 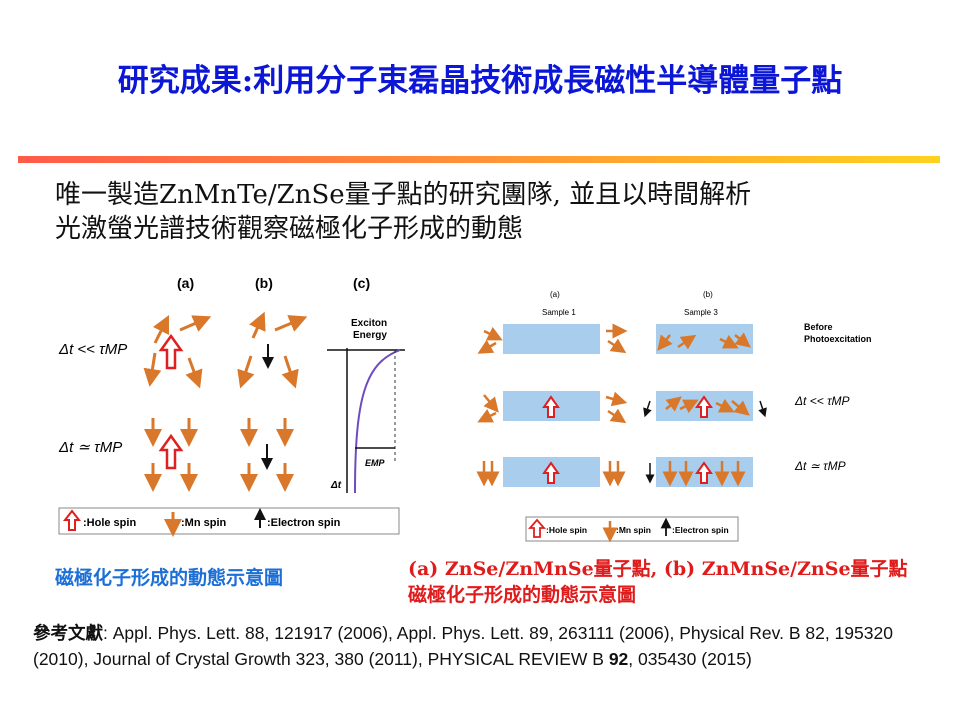 What do you see at coordinates (377, 421) in the screenshot?
I see `left-c-energy-curve` at bounding box center [377, 421].